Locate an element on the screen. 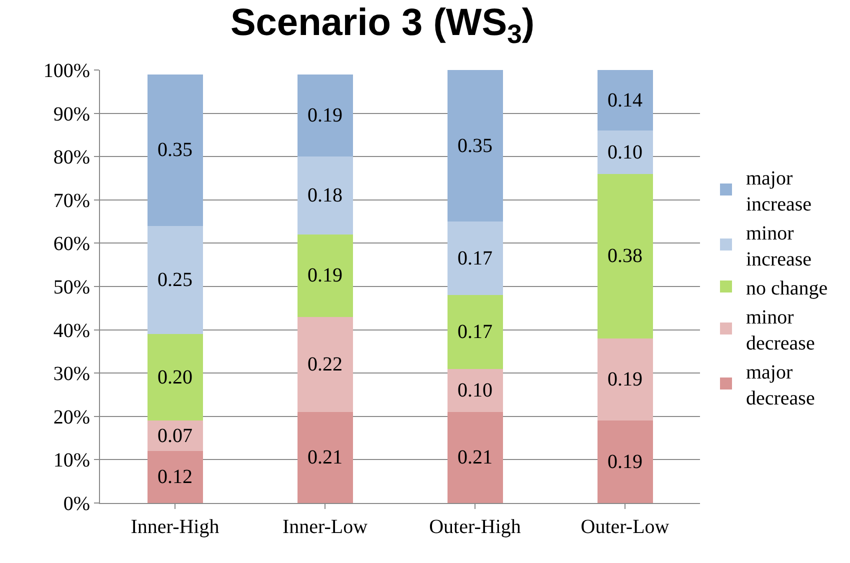 This screenshot has height=563, width=850. y-tick-label: 80% is located at coordinates (71, 157).